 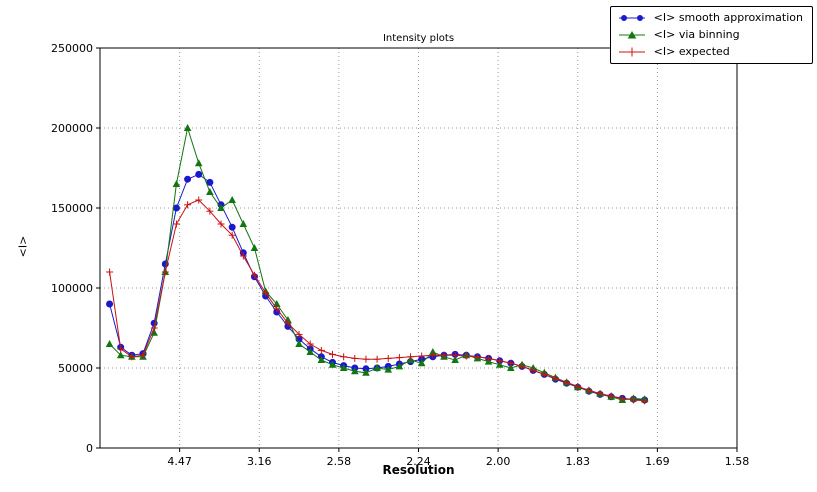 I want to click on x-tick-label: 4.47, so click(x=179, y=461).